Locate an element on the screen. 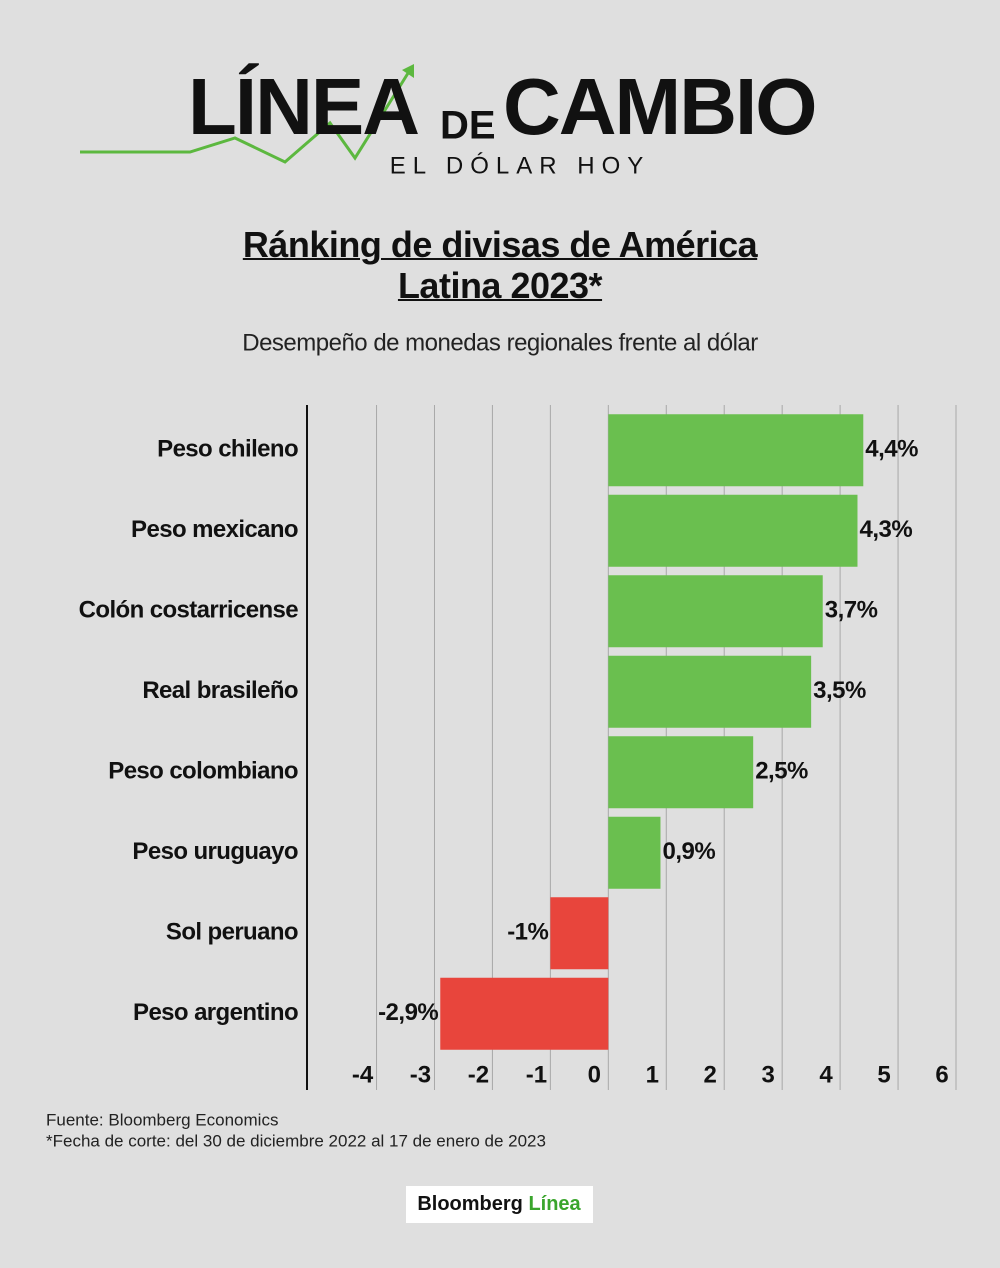 The height and width of the screenshot is (1268, 1000). category-label: Peso colombiano is located at coordinates (203, 771).